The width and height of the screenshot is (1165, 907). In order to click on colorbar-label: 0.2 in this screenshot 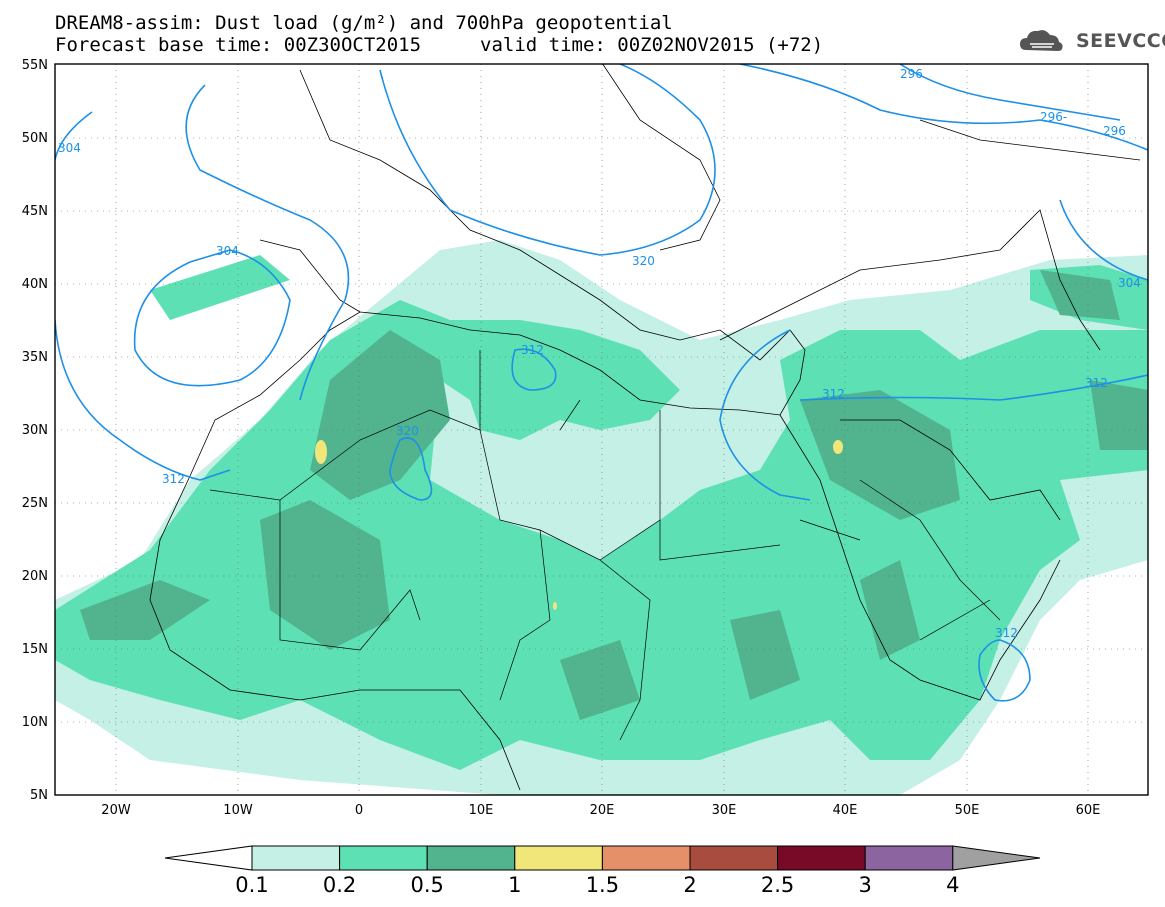, I will do `click(339, 885)`.